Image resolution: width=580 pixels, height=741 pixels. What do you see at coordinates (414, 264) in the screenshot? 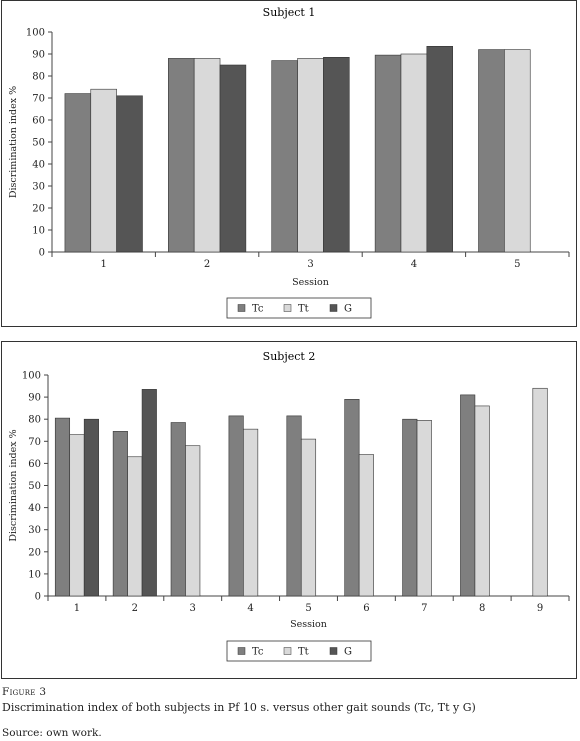
I see `chart-1-x-tick-label: 4` at bounding box center [414, 264].